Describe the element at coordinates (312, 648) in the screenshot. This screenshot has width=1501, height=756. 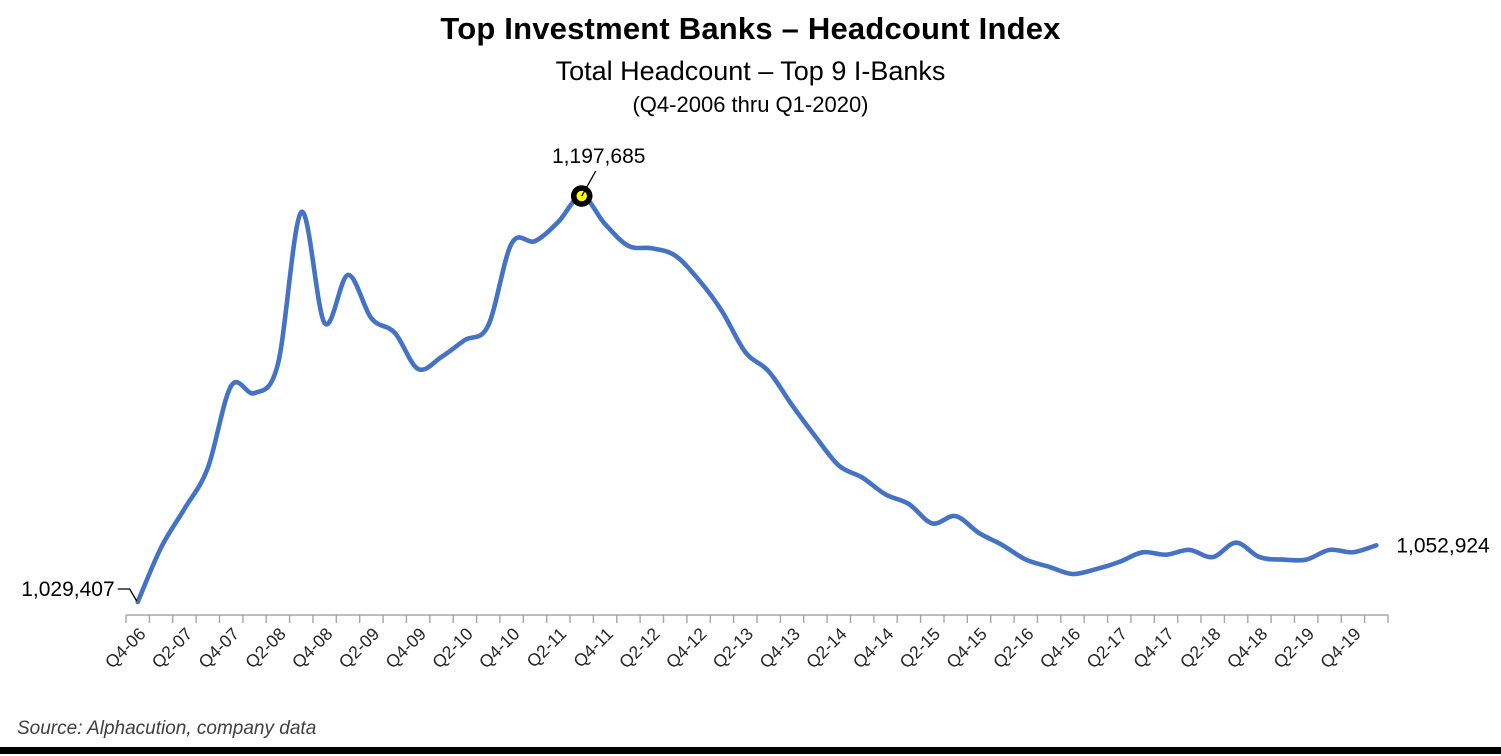
I see `x-axis-tick-label: Q4-08` at that location.